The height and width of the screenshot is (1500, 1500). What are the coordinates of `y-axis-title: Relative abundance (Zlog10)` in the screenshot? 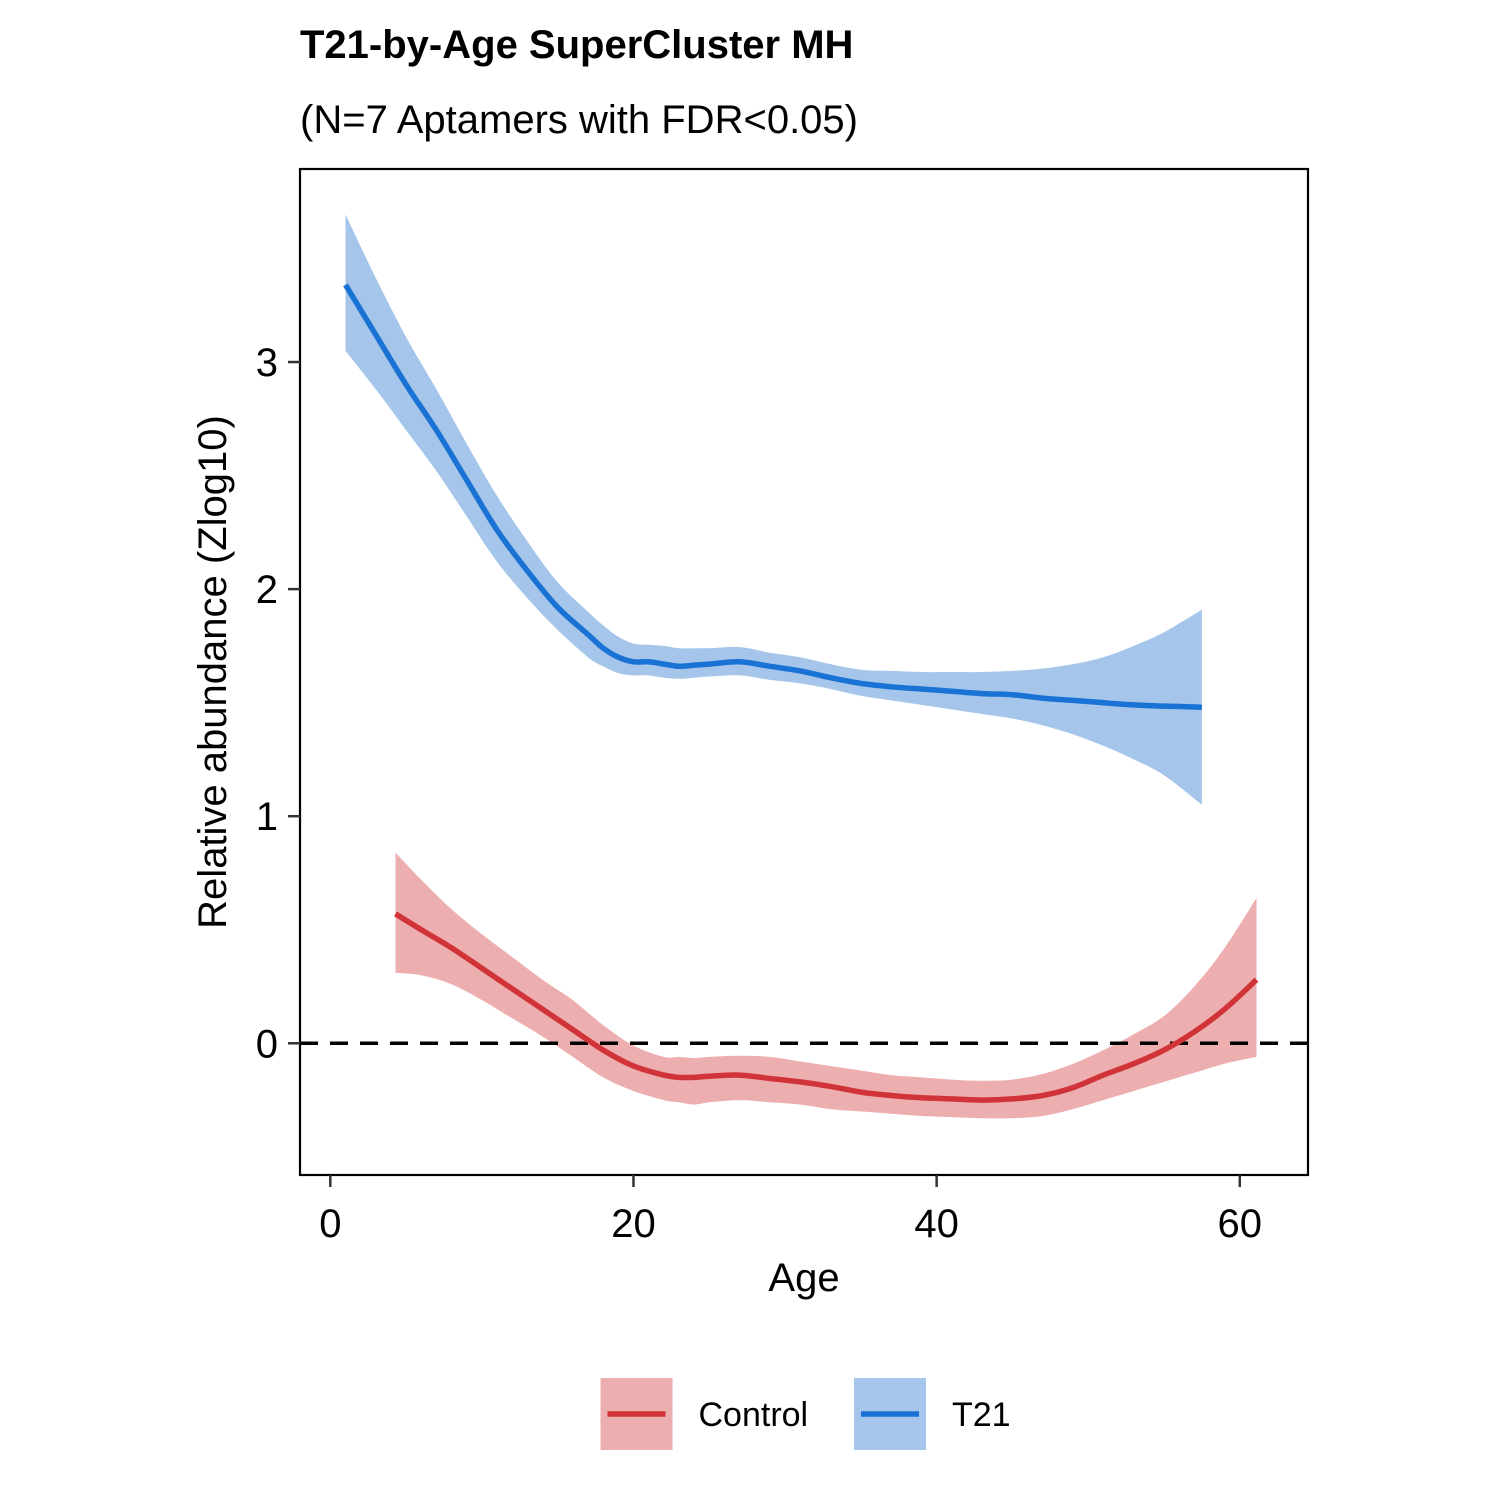 It's located at (213, 672).